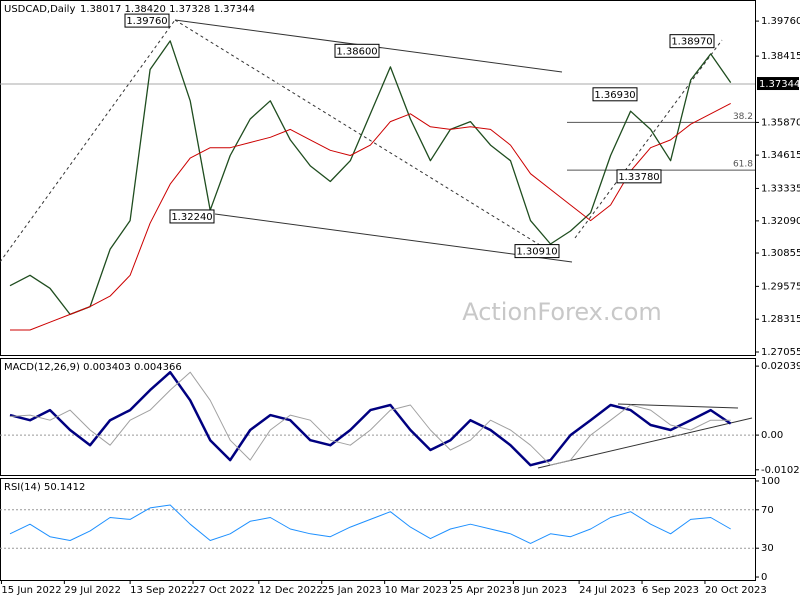 Image resolution: width=800 pixels, height=600 pixels. I want to click on last-price-label: 1.37344, so click(779, 84).